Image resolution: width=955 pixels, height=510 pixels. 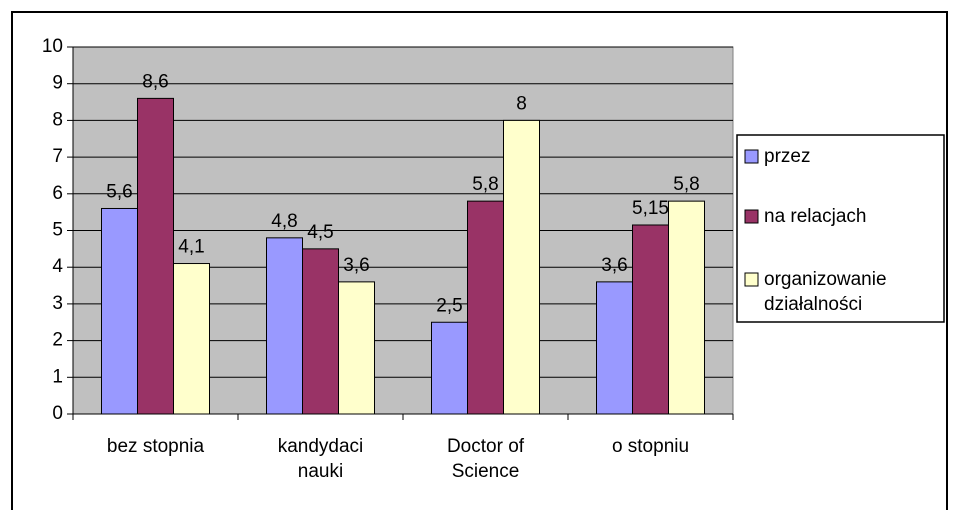 What do you see at coordinates (485, 459) in the screenshot?
I see `x-tick-label: Doctor of Science` at bounding box center [485, 459].